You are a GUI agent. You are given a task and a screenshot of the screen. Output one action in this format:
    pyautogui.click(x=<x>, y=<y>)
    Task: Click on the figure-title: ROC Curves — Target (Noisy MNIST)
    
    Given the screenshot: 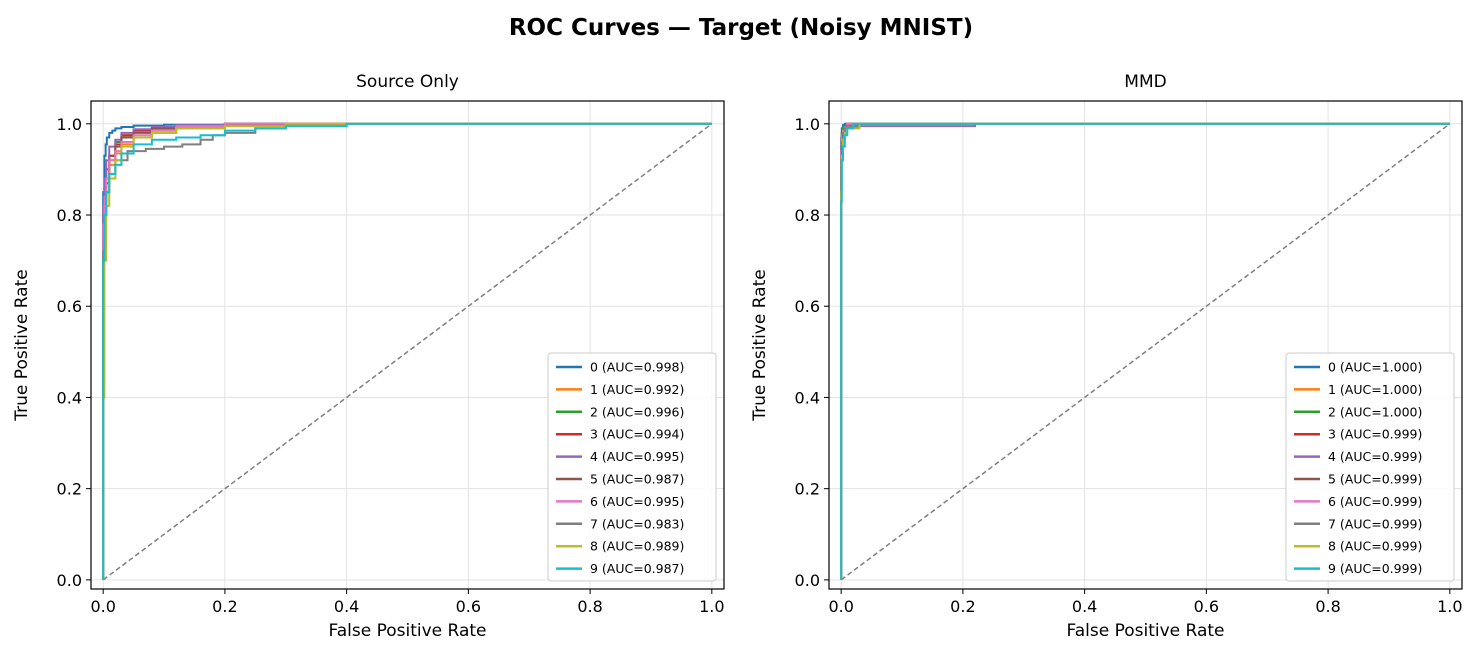 What is the action you would take?
    pyautogui.click(x=741, y=28)
    